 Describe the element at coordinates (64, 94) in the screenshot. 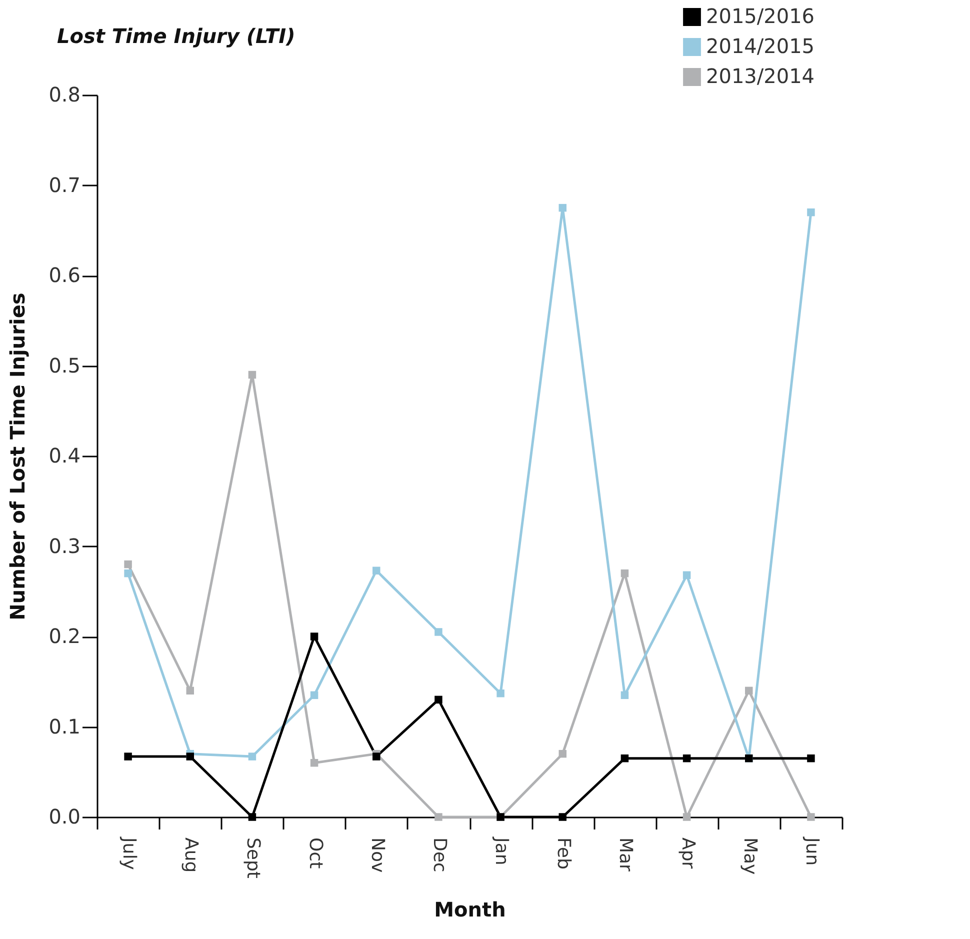

I see `y-tick-label: 0.8` at that location.